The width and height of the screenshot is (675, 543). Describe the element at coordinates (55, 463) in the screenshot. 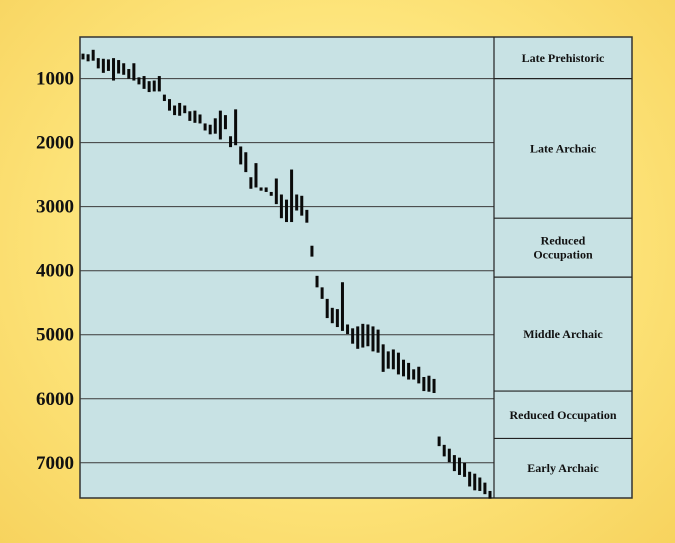

I see `y-tick-label: 7000` at that location.